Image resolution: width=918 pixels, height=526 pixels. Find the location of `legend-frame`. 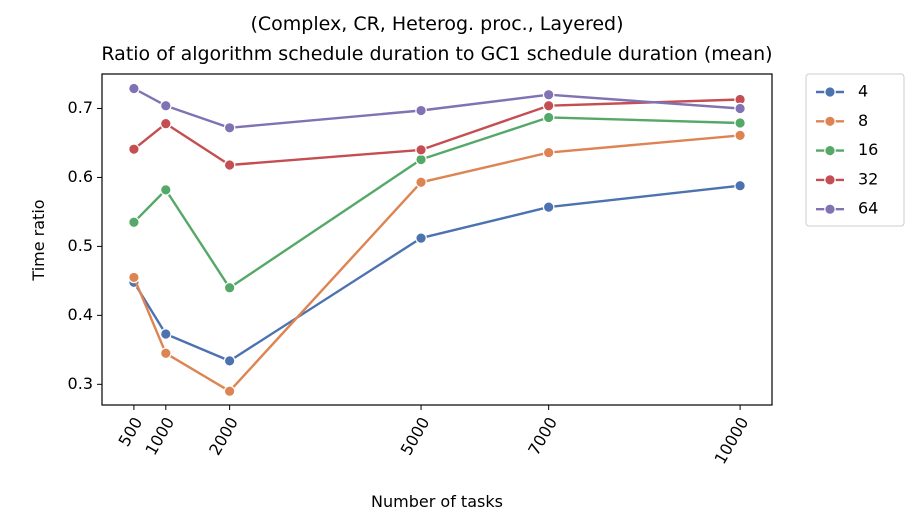

legend-frame is located at coordinates (855, 150).